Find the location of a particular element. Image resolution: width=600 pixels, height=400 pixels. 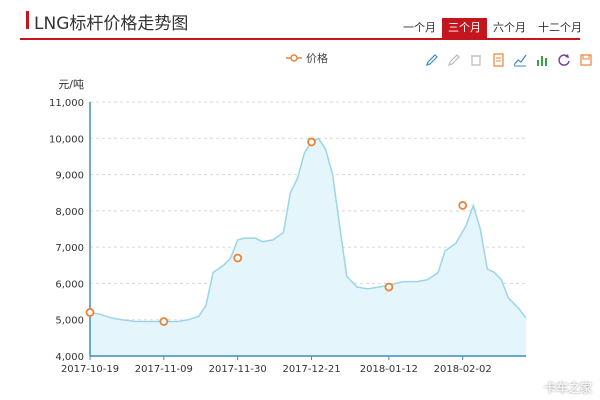

legend-marker-icon is located at coordinates (294, 58).